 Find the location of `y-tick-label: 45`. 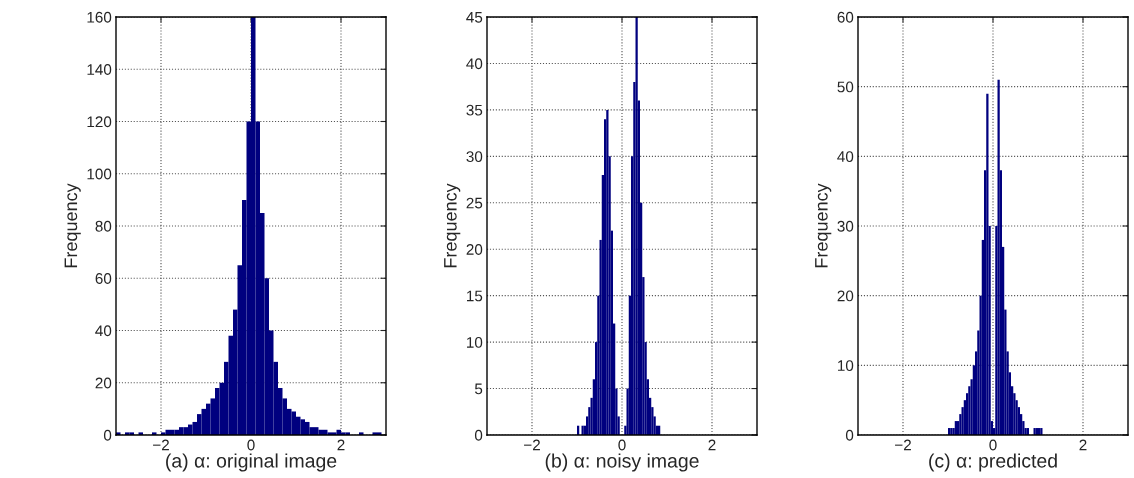

y-tick-label: 45 is located at coordinates (474, 17).